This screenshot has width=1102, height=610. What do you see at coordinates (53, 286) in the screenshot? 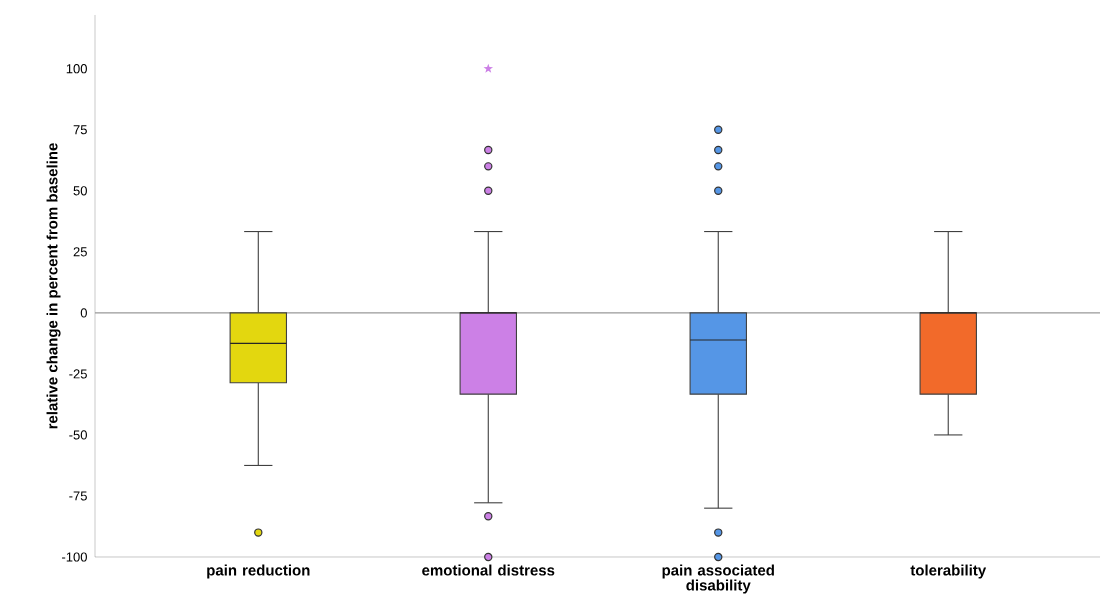
I see `y-axis-title: relative change in percent from baseline` at bounding box center [53, 286].